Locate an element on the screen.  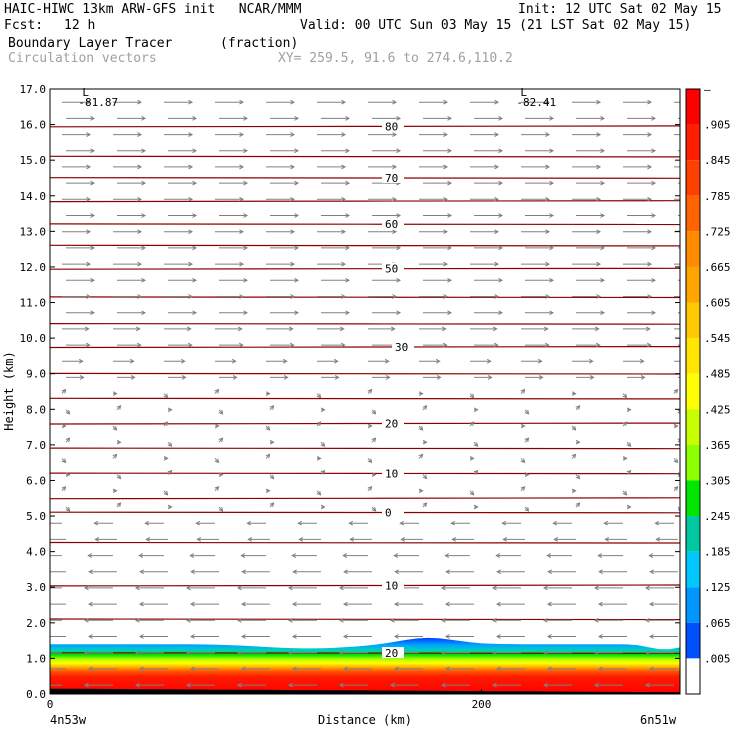
colorbar-label: .725 is located at coordinates (717, 231).